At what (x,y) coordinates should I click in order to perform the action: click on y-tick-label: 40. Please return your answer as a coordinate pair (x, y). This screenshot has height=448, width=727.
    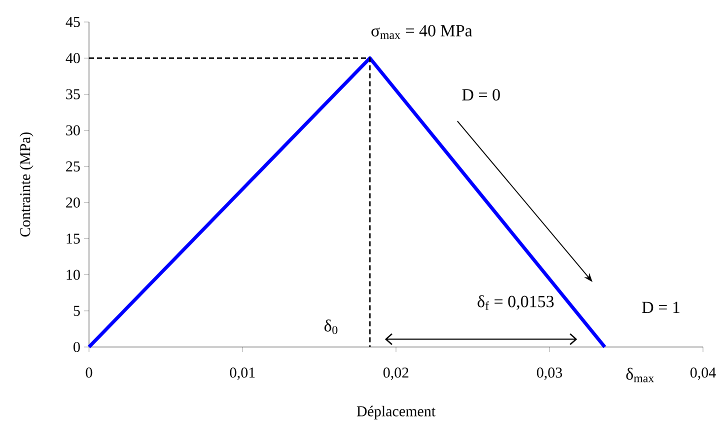
    Looking at the image, I should click on (73, 58).